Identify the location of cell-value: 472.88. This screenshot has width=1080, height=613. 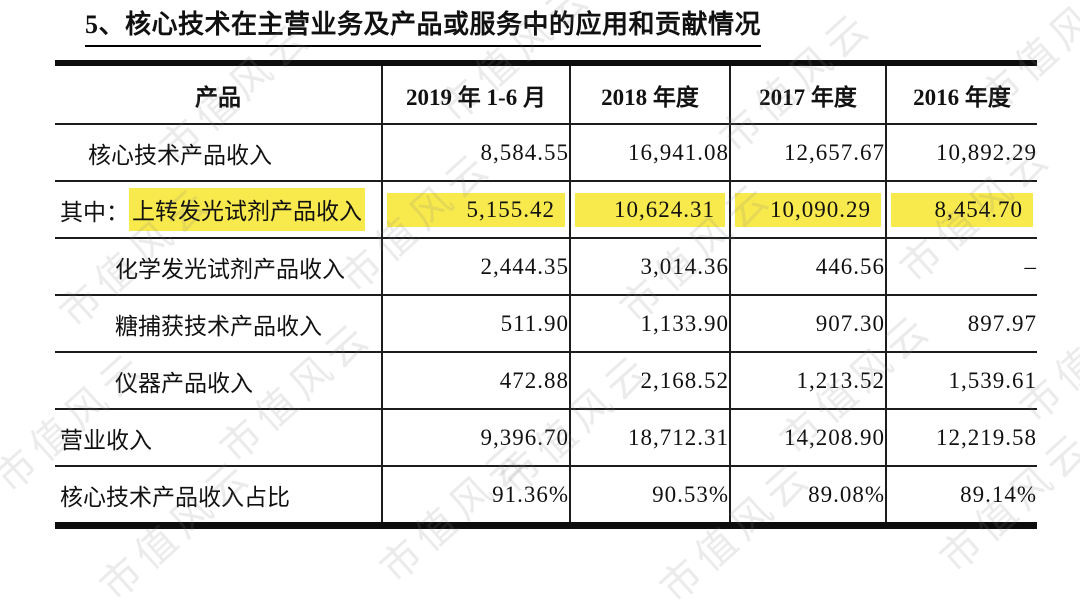
(475, 380).